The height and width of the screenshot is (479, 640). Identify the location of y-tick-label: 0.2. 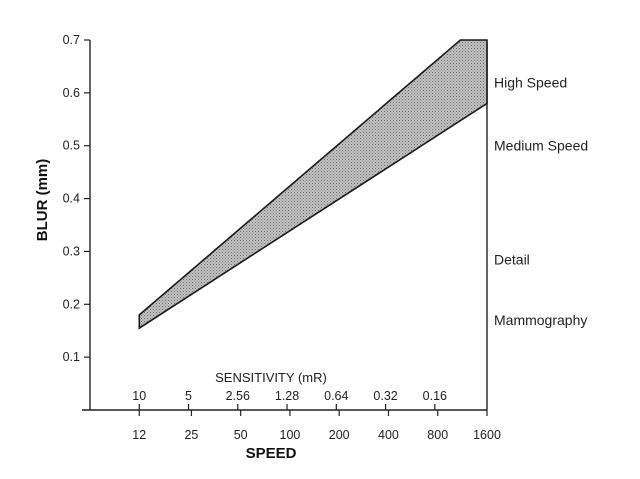
(71, 304).